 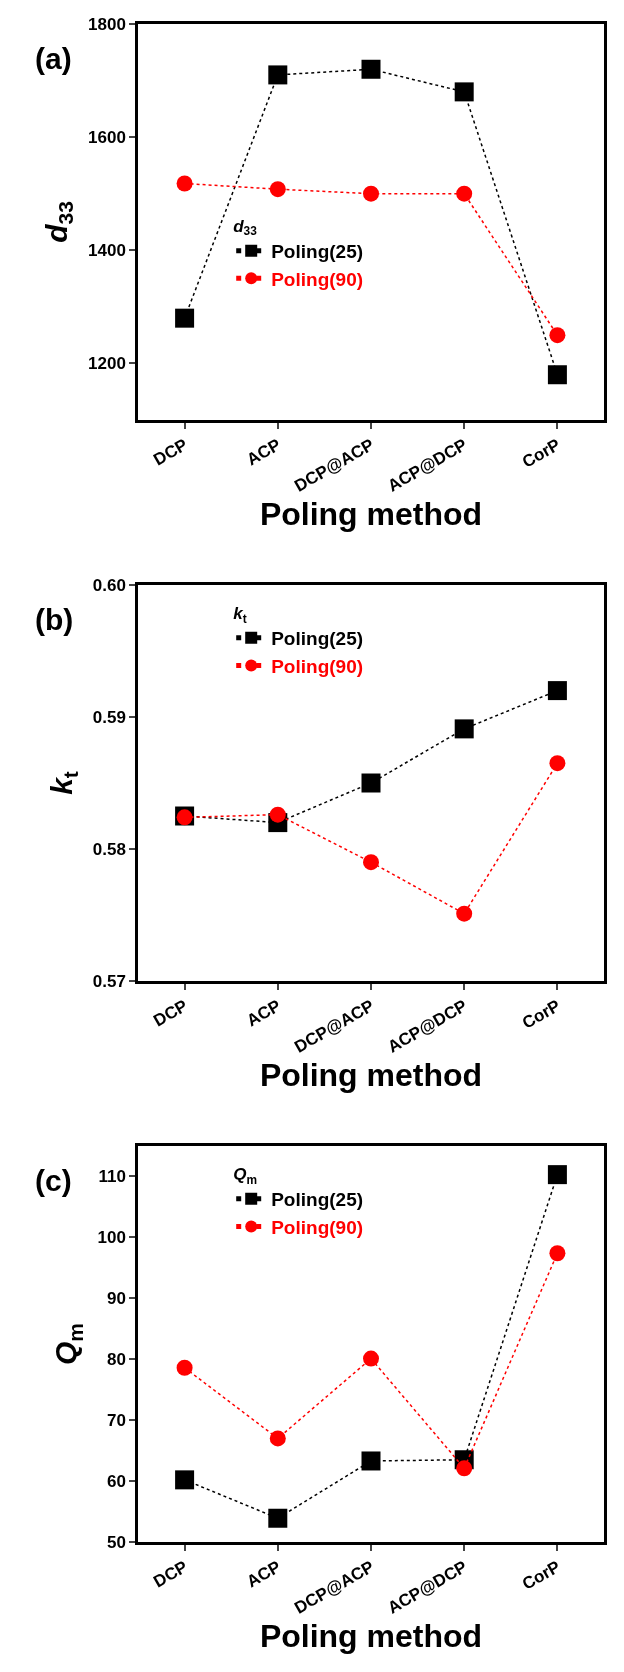 What do you see at coordinates (116, 1542) in the screenshot?
I see `y-tick-label: 50` at bounding box center [116, 1542].